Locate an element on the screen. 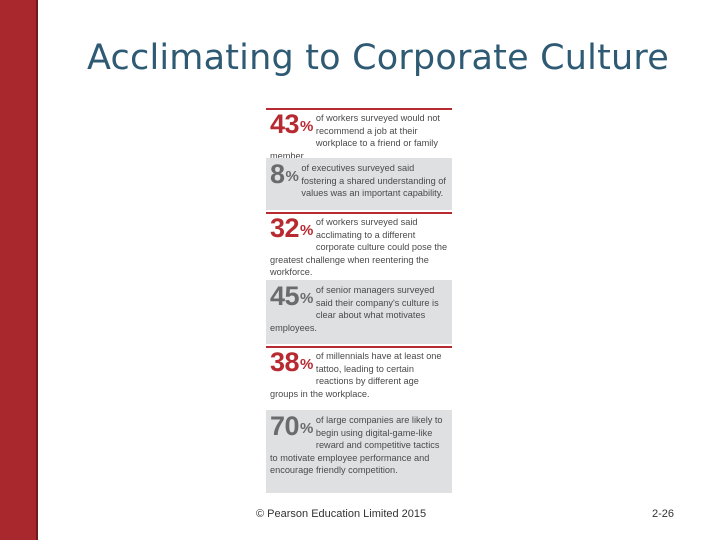 This screenshot has width=720, height=540. stat-value: 45 is located at coordinates (285, 296).